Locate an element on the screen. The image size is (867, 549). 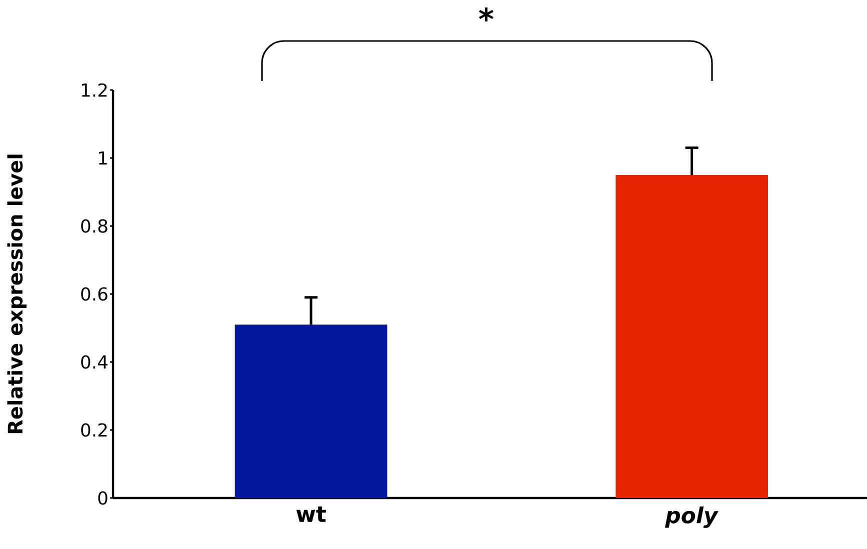
x-tick-label: wt is located at coordinates (311, 514).